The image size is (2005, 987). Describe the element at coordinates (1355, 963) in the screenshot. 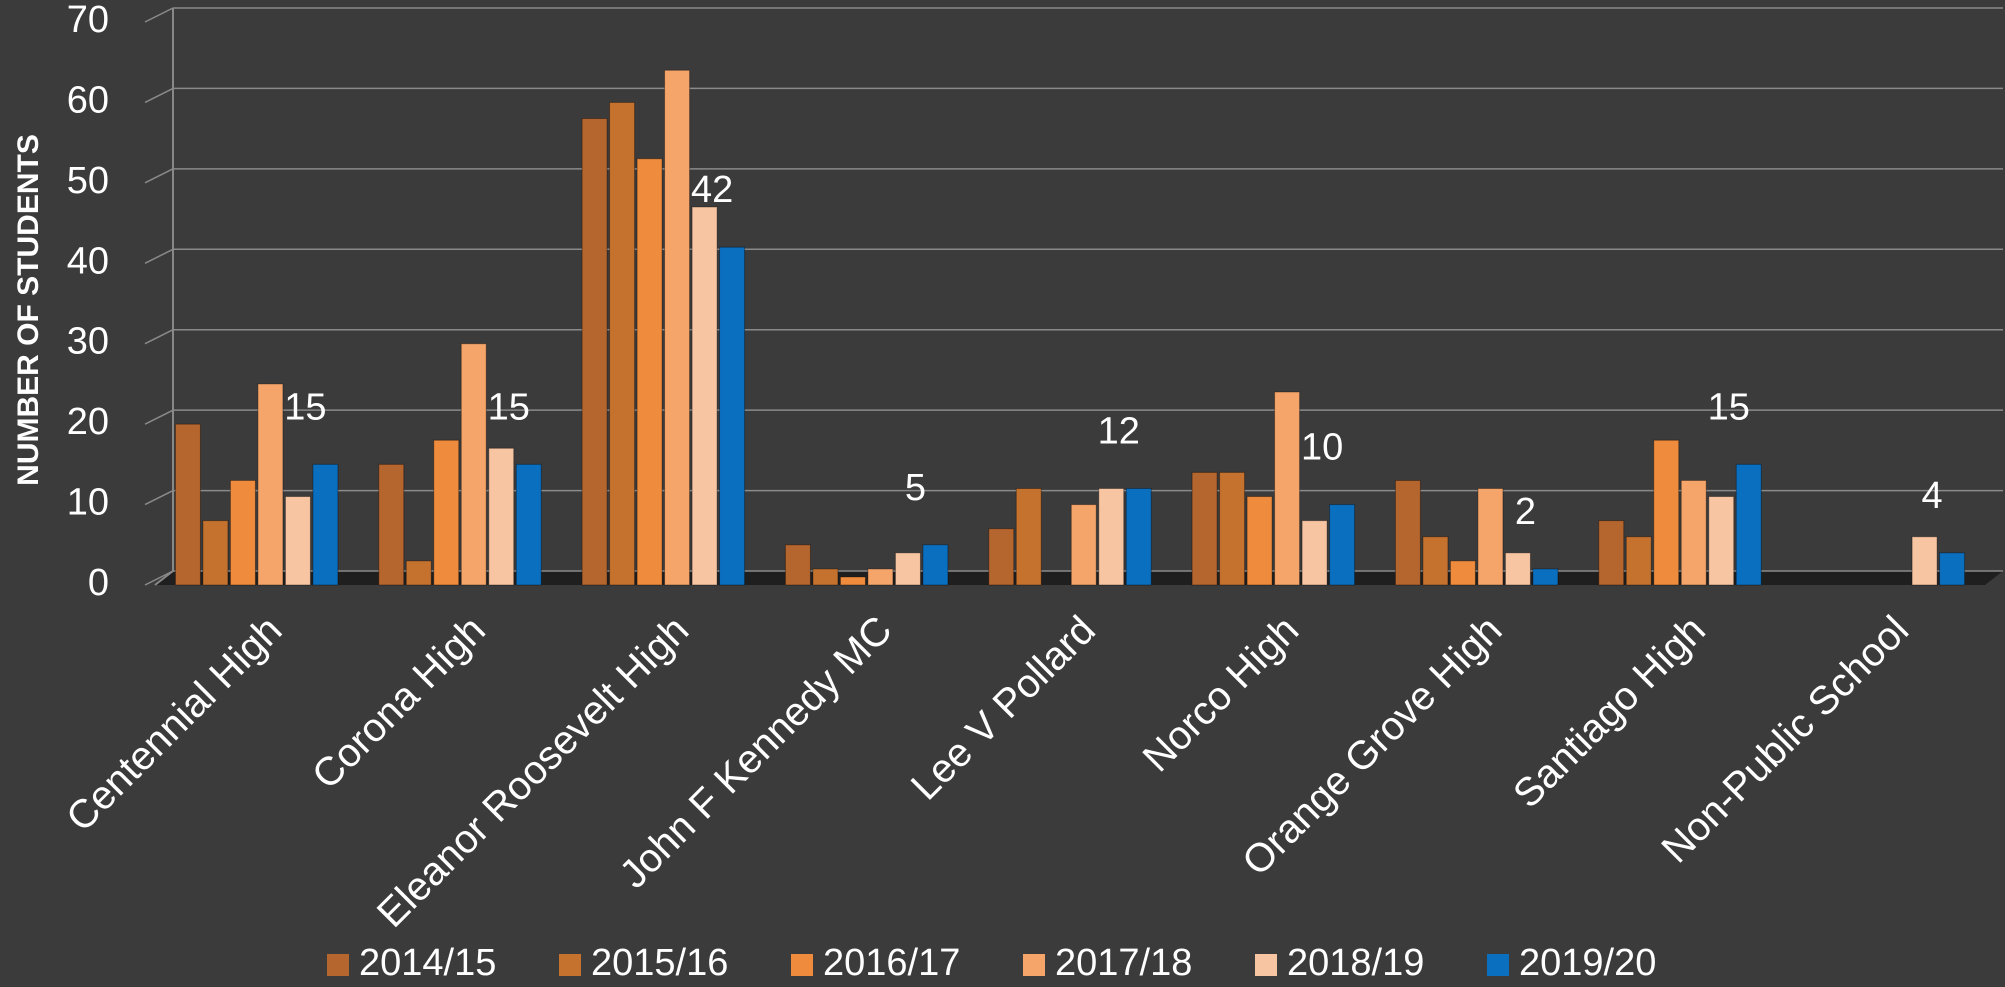

I see `legend-label: 2018/19` at that location.